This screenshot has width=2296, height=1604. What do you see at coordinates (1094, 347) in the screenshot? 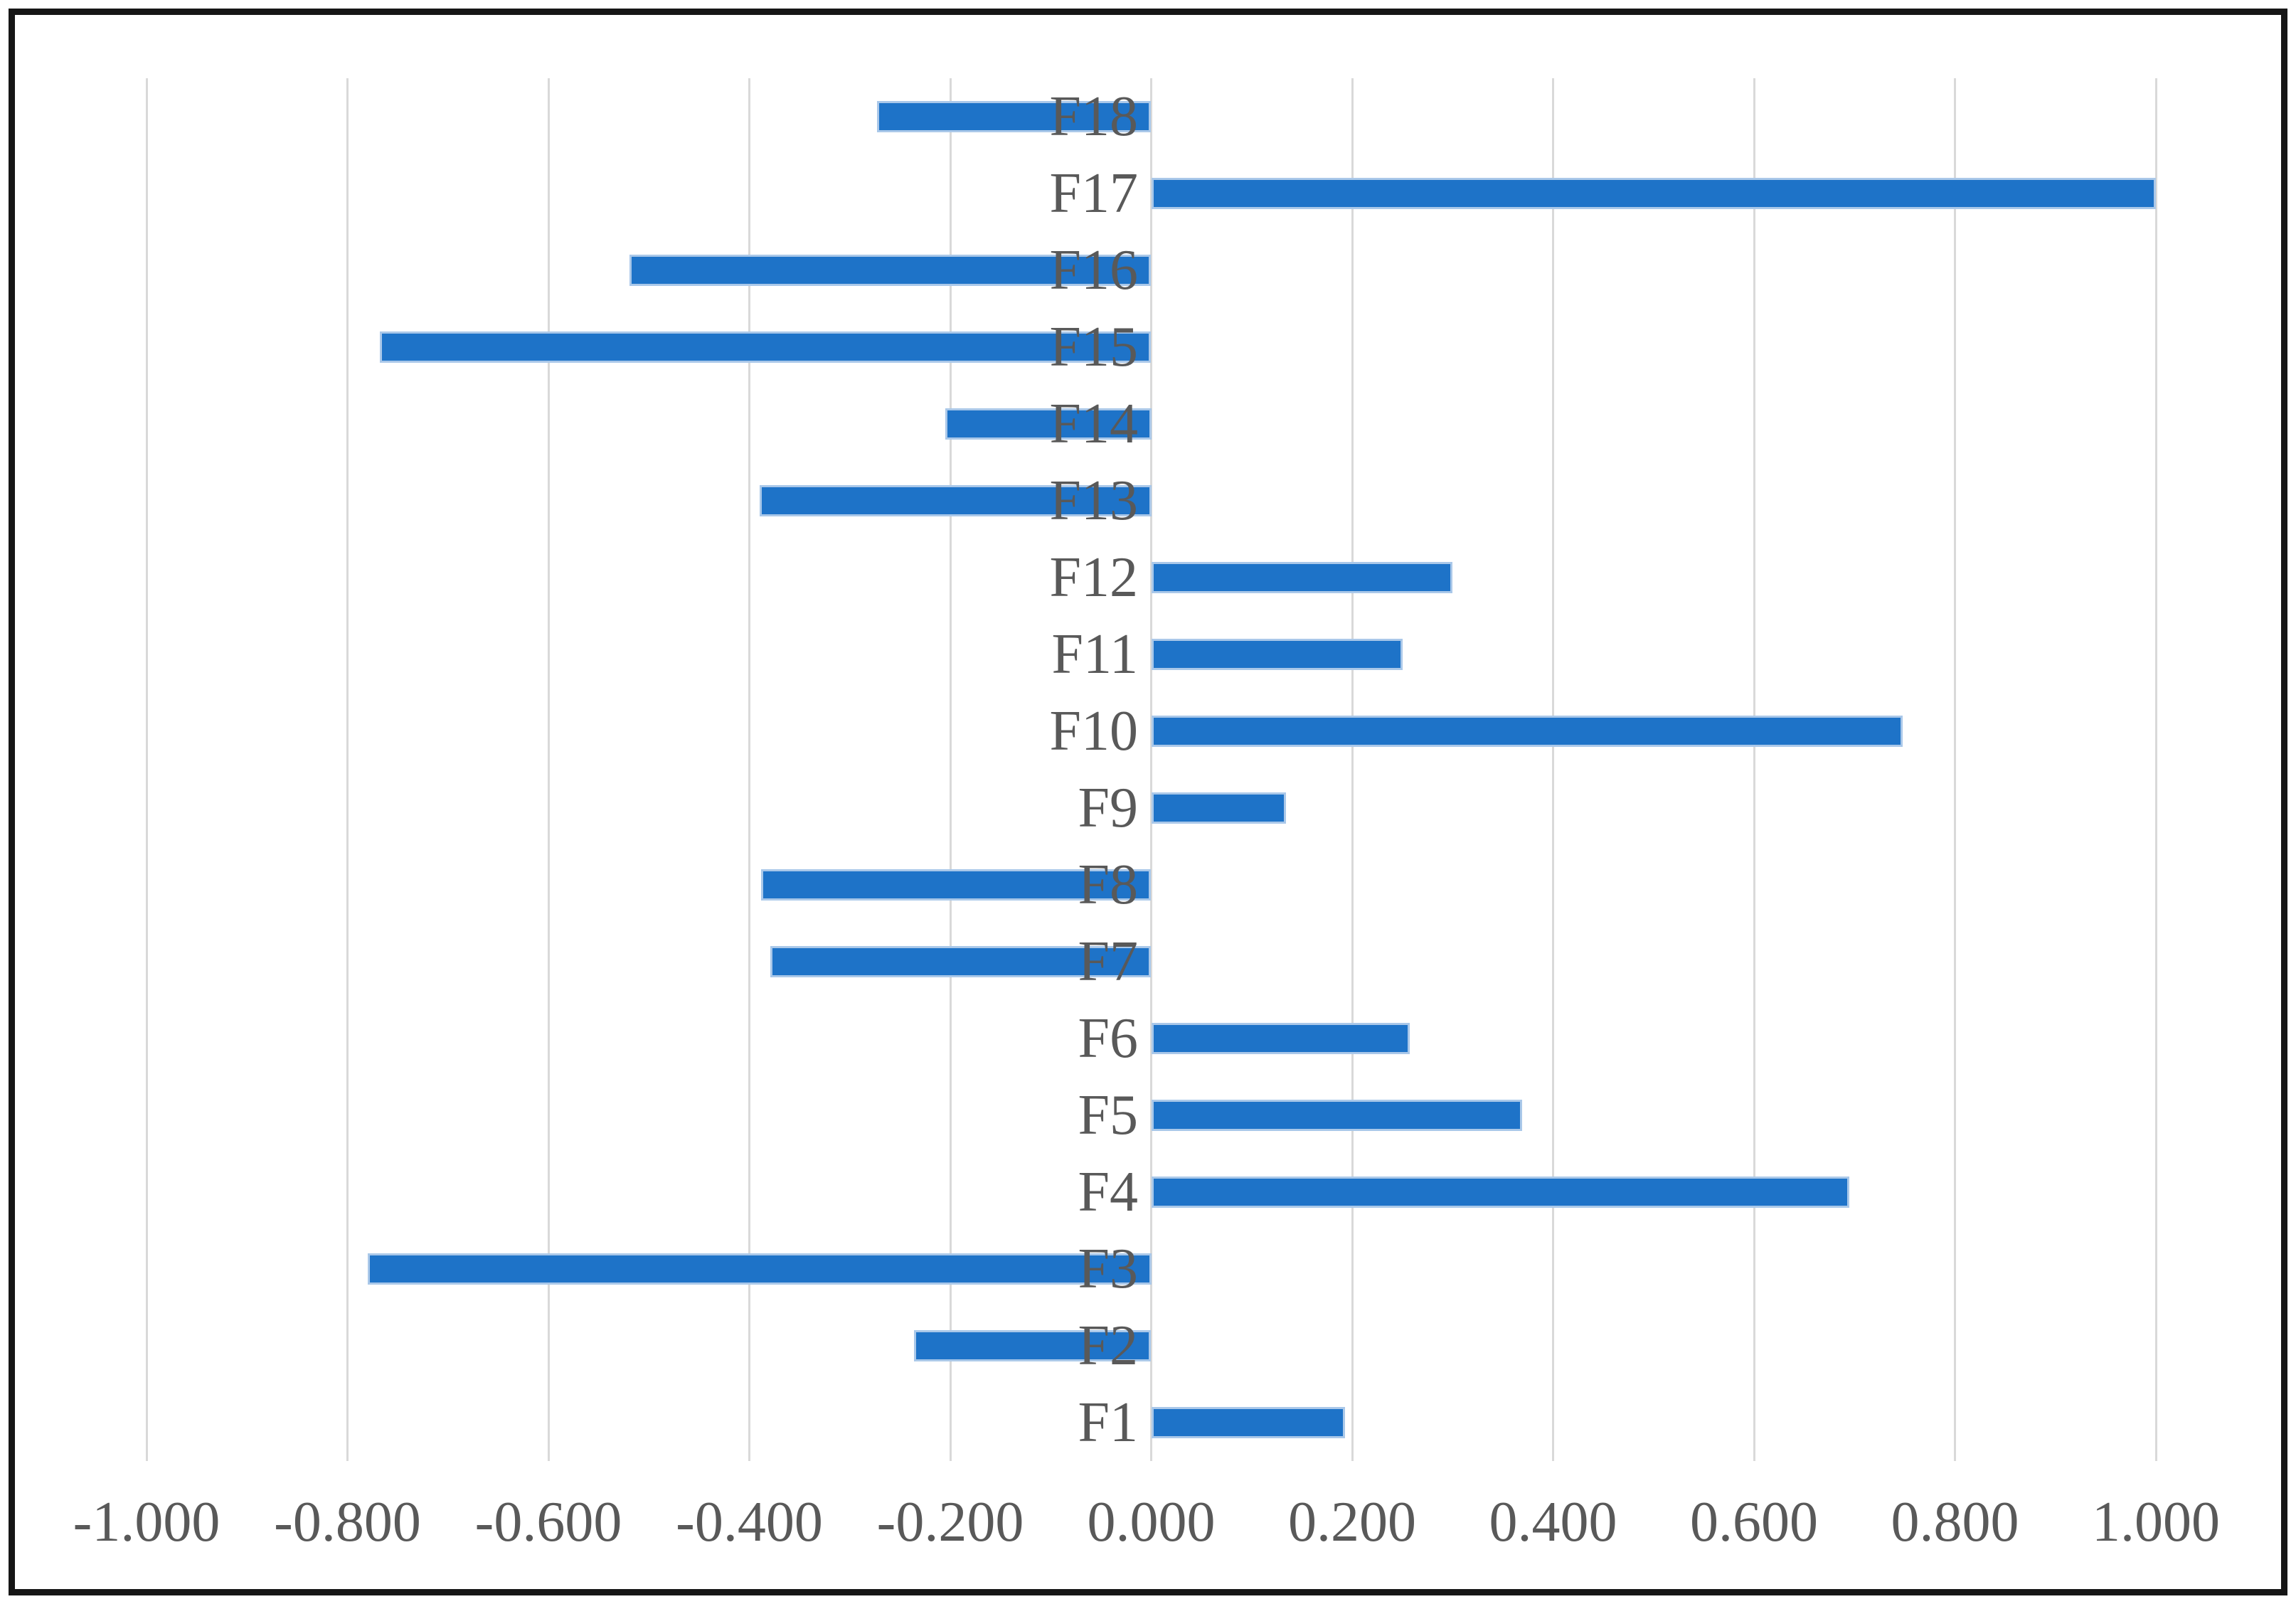
I see `category-label-F15: F15` at bounding box center [1094, 347].